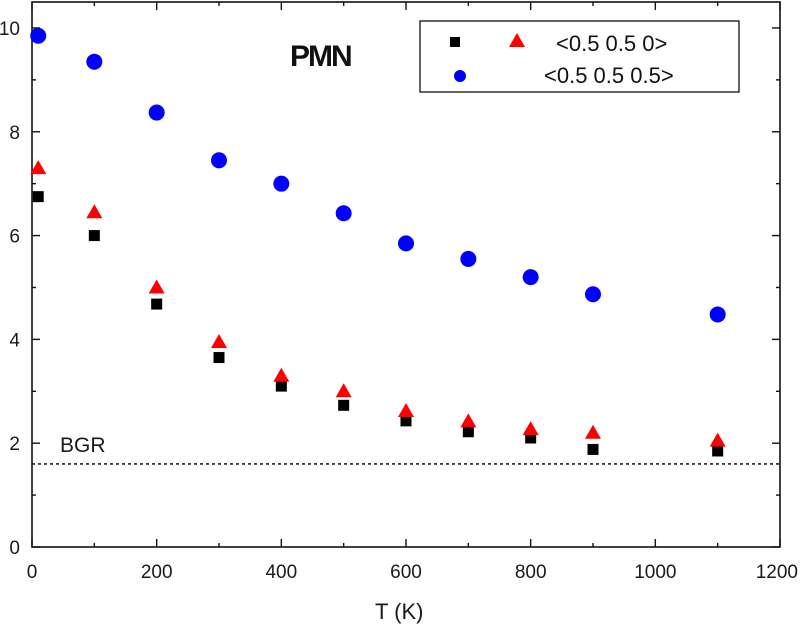 Image resolution: width=800 pixels, height=627 pixels. Describe the element at coordinates (531, 572) in the screenshot. I see `x-tick-label: 800` at that location.